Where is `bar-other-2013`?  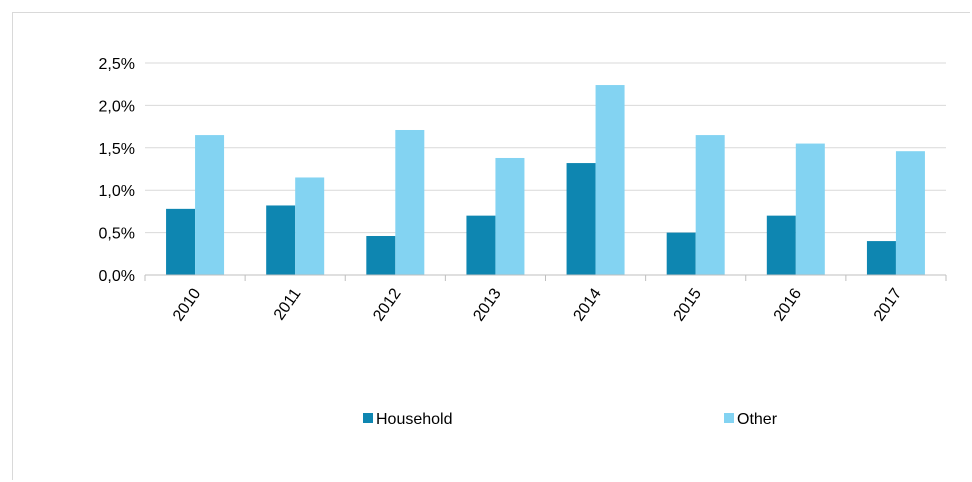 bar-other-2013 is located at coordinates (510, 216).